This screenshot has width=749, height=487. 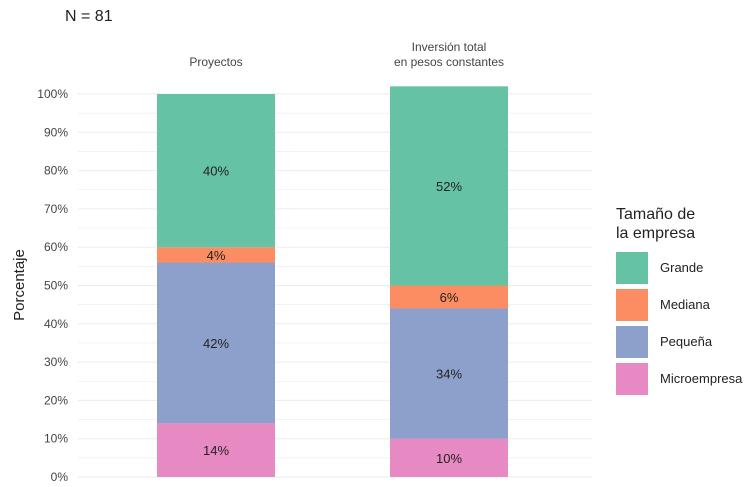 What do you see at coordinates (56, 247) in the screenshot?
I see `y-tick-label: 60%` at bounding box center [56, 247].